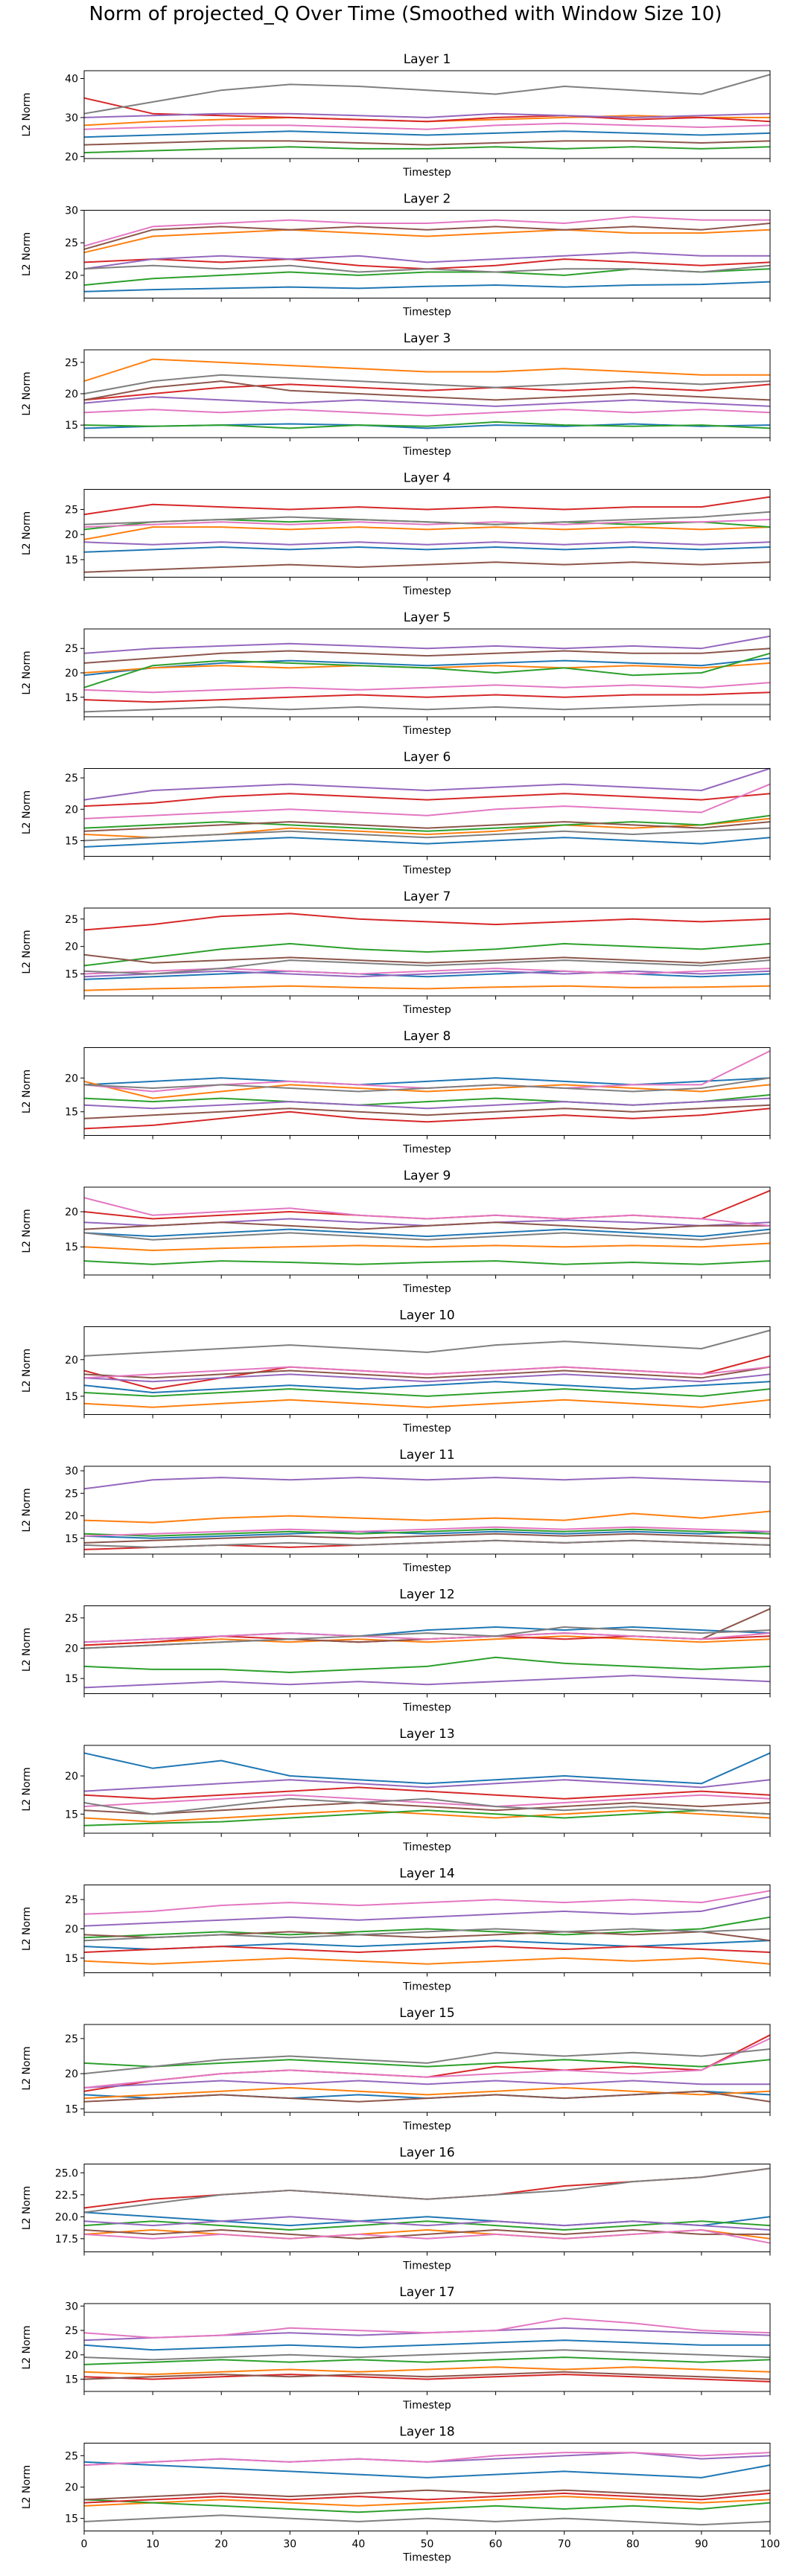 The height and width of the screenshot is (2576, 811). What do you see at coordinates (426, 2432) in the screenshot?
I see `panel-title: Layer 18` at bounding box center [426, 2432].